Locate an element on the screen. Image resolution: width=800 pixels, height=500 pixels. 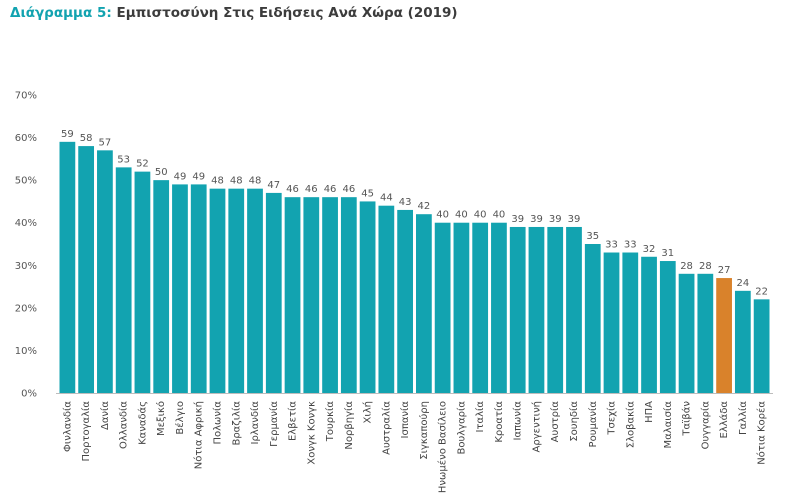
category-label: Ισπανία is located at coordinates (405, 420).